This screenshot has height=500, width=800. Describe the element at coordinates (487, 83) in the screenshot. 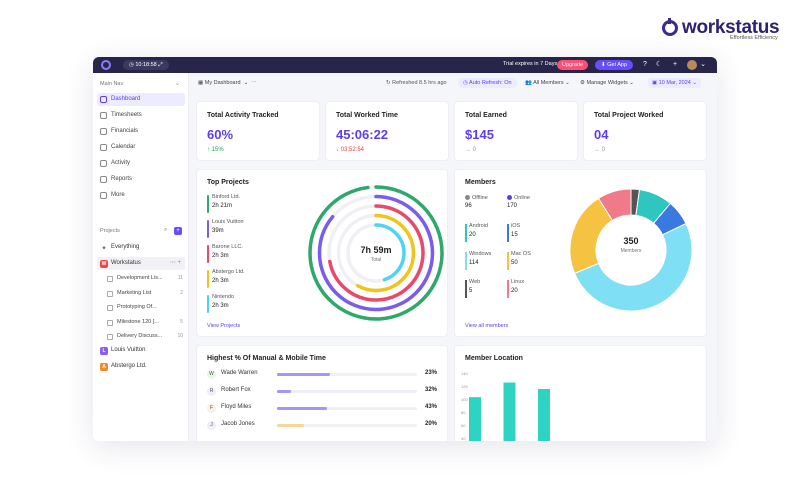

I see `auto-refresh-toggle: ◷ Auto Refresh: On` at that location.